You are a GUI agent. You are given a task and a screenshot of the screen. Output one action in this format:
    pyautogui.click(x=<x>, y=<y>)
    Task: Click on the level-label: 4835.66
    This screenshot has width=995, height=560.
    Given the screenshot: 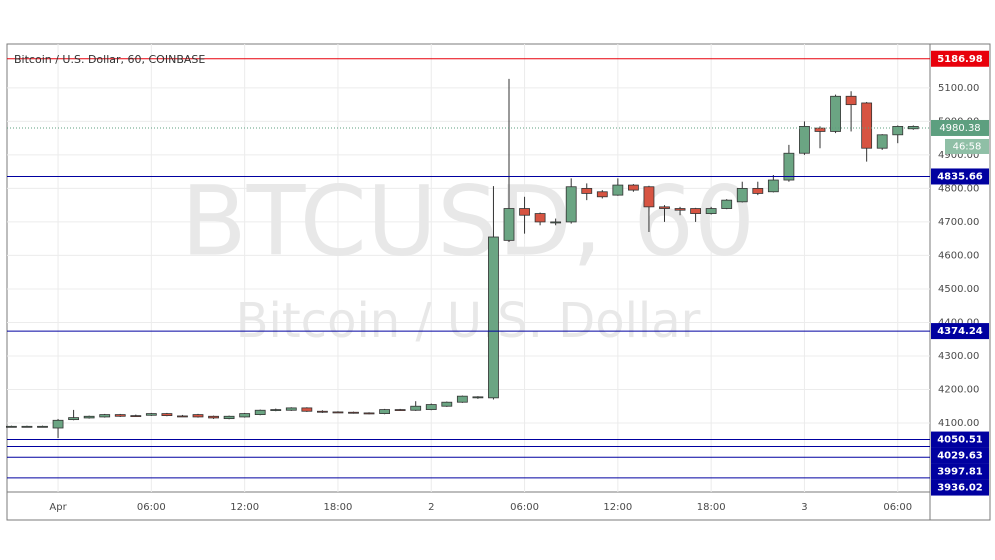 What is the action you would take?
    pyautogui.click(x=960, y=176)
    